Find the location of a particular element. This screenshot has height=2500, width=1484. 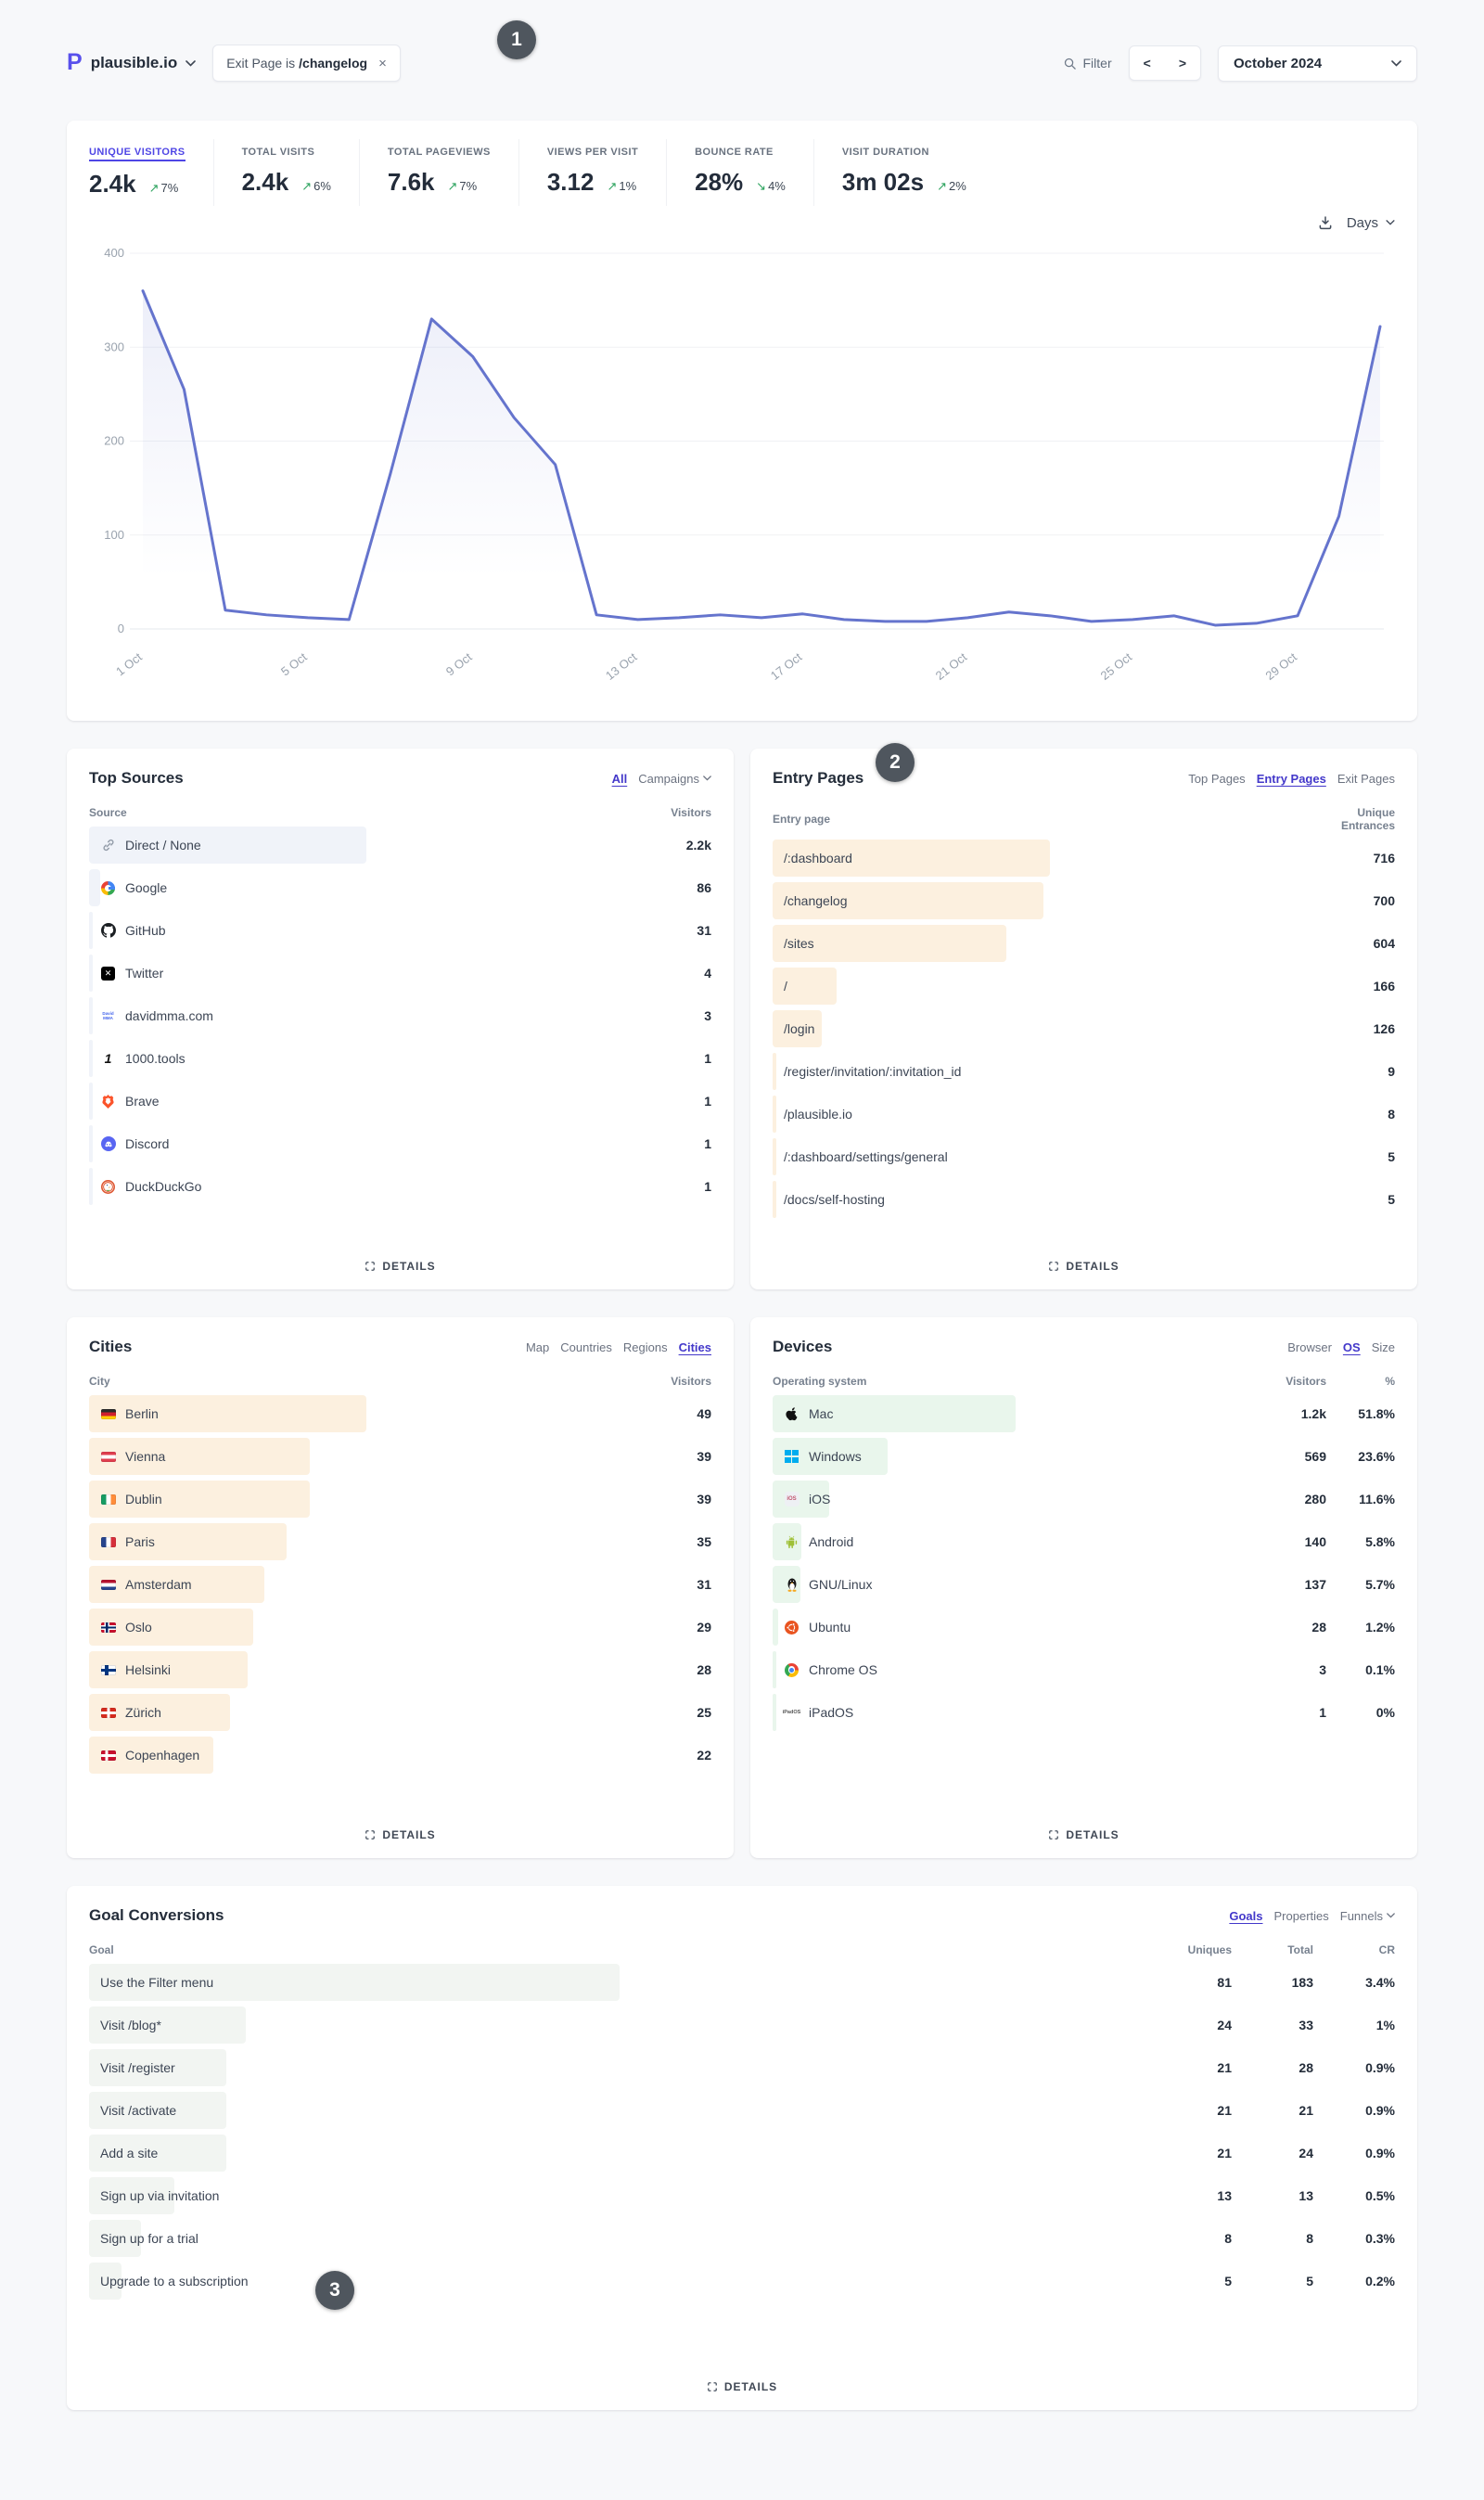

table-row: Google 86 is located at coordinates (400, 887).